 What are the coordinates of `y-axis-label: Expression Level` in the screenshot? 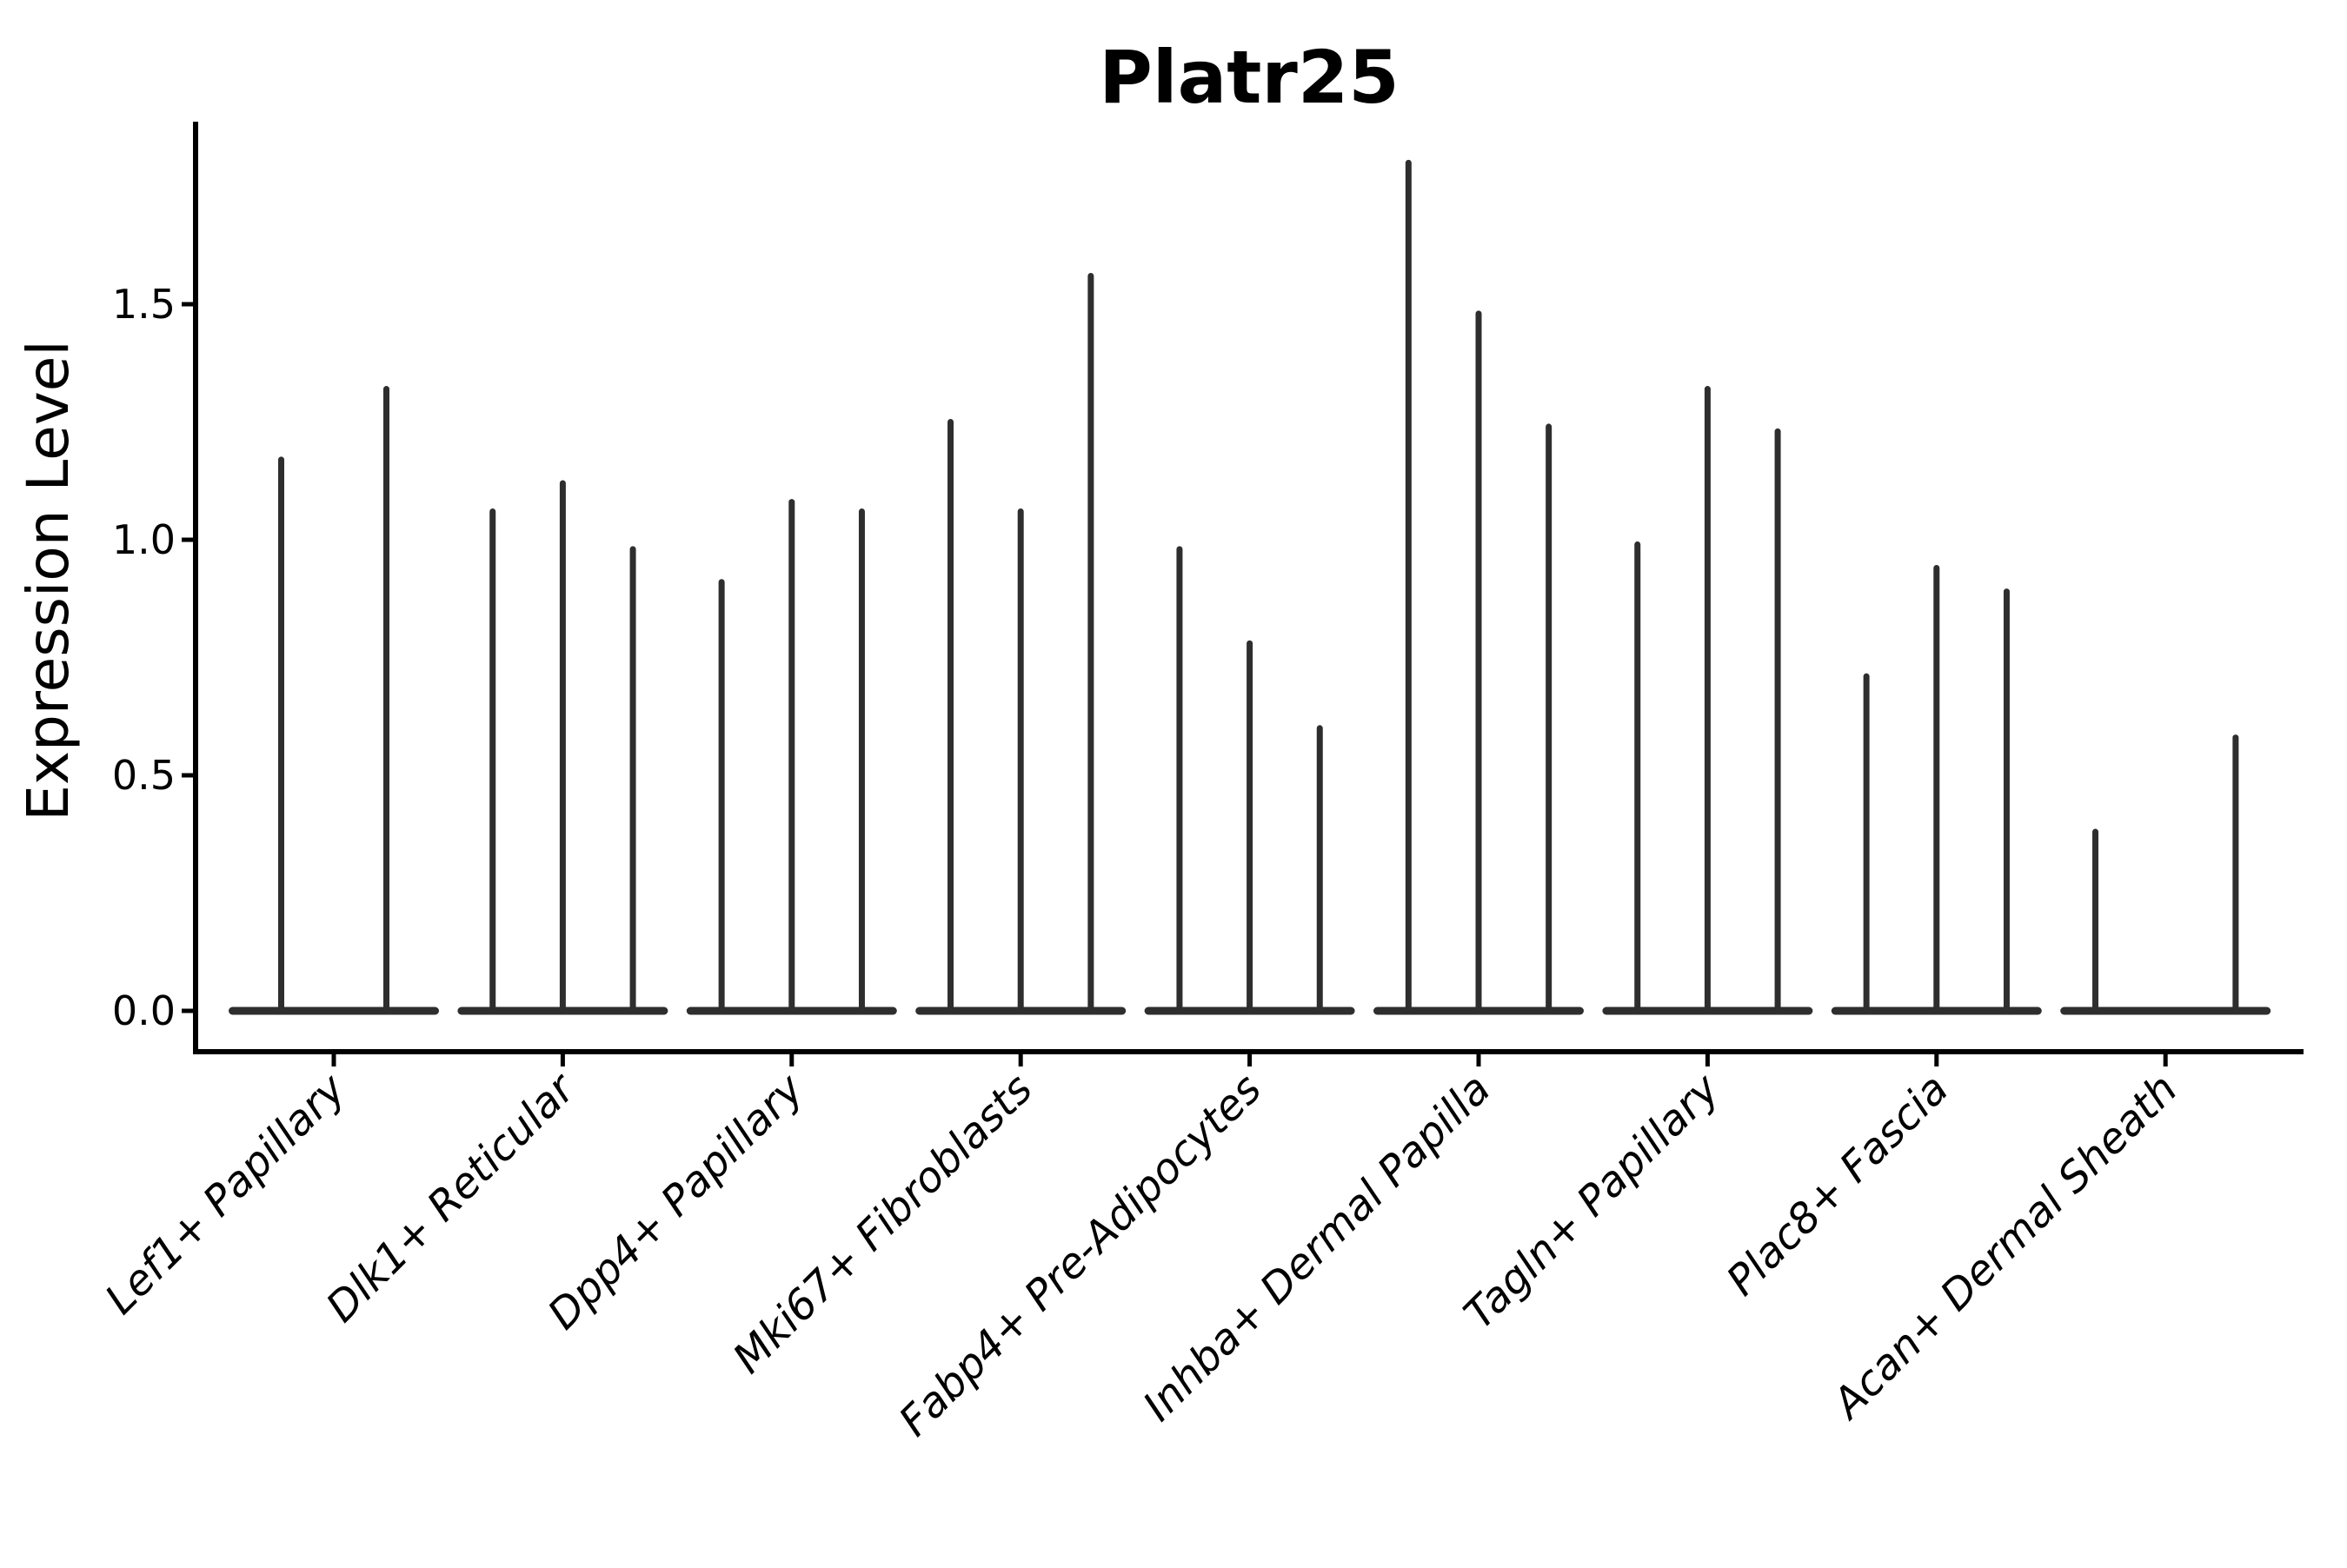 It's located at (48, 580).